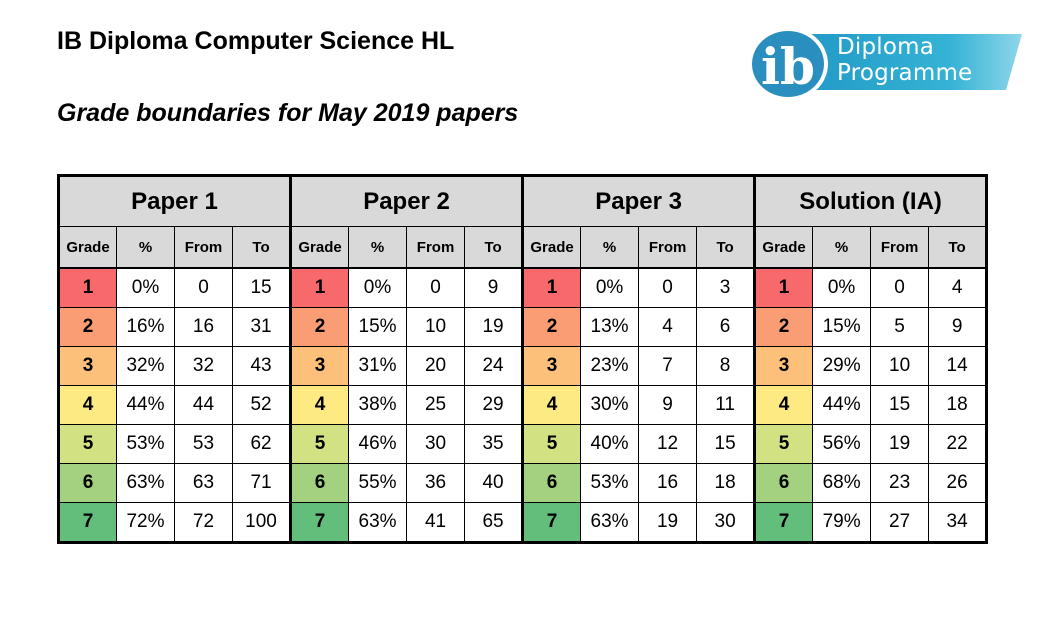 This screenshot has height=629, width=1059. Describe the element at coordinates (436, 444) in the screenshot. I see `from-cell: 30` at that location.